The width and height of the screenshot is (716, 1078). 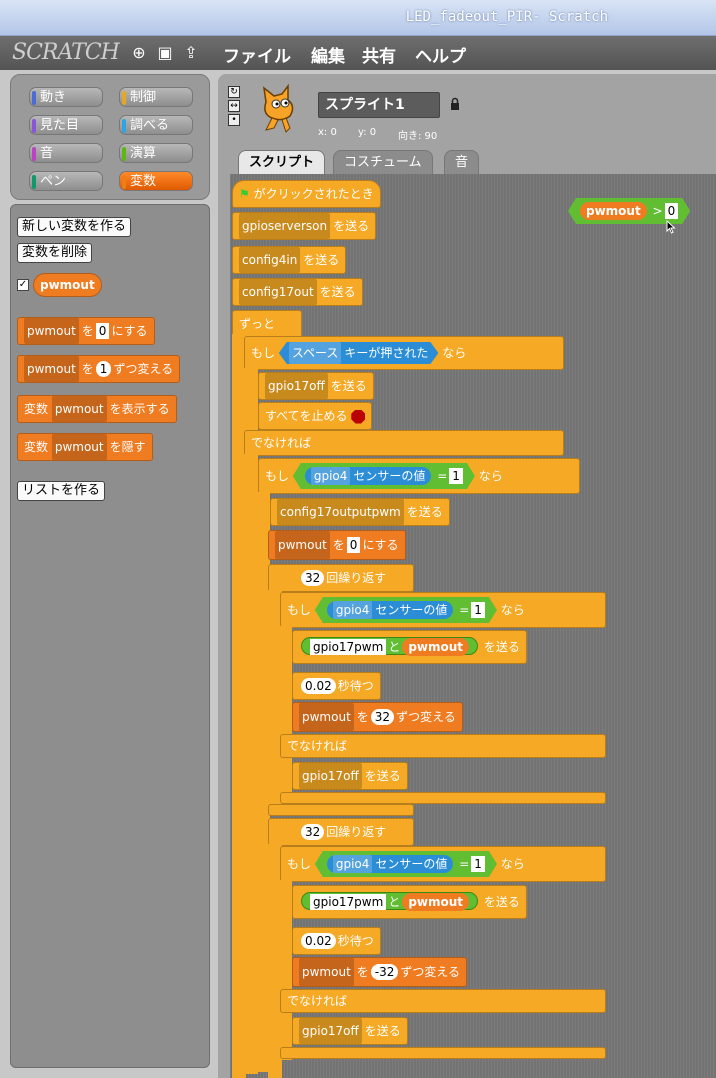 I want to click on number-input: 32, so click(x=382, y=717).